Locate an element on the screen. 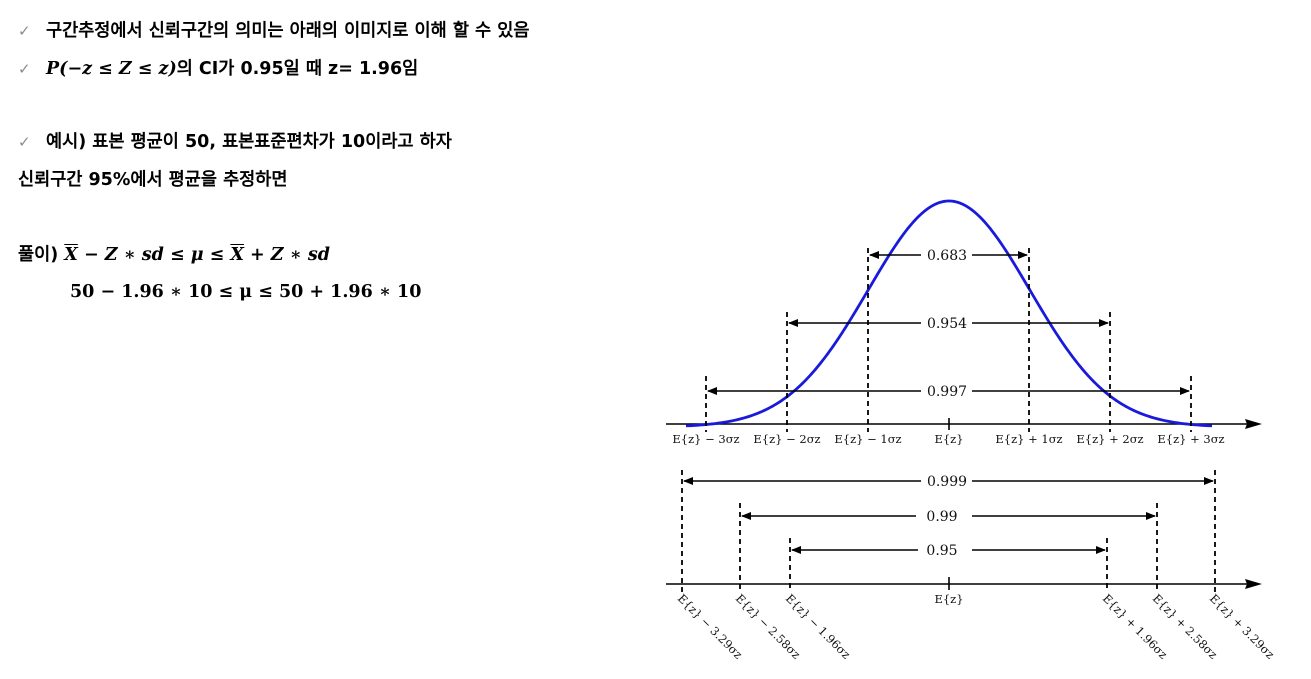 The height and width of the screenshot is (679, 1311). normal-curve is located at coordinates (949, 313).